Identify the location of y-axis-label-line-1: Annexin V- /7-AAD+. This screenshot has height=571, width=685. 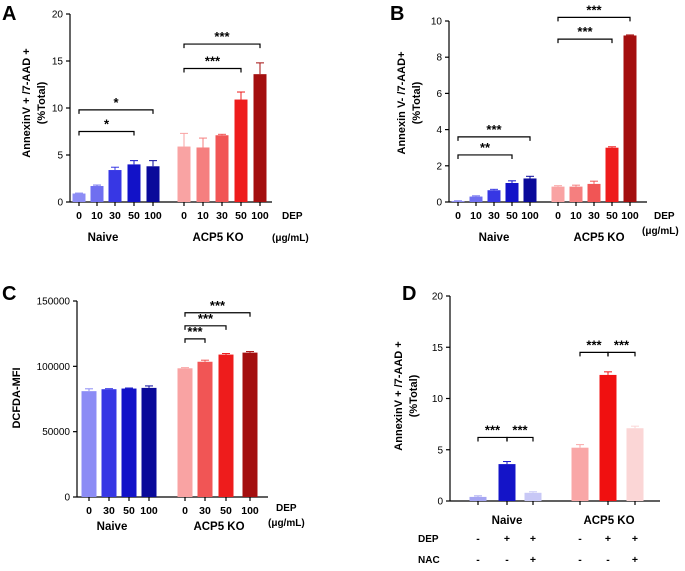
(402, 103).